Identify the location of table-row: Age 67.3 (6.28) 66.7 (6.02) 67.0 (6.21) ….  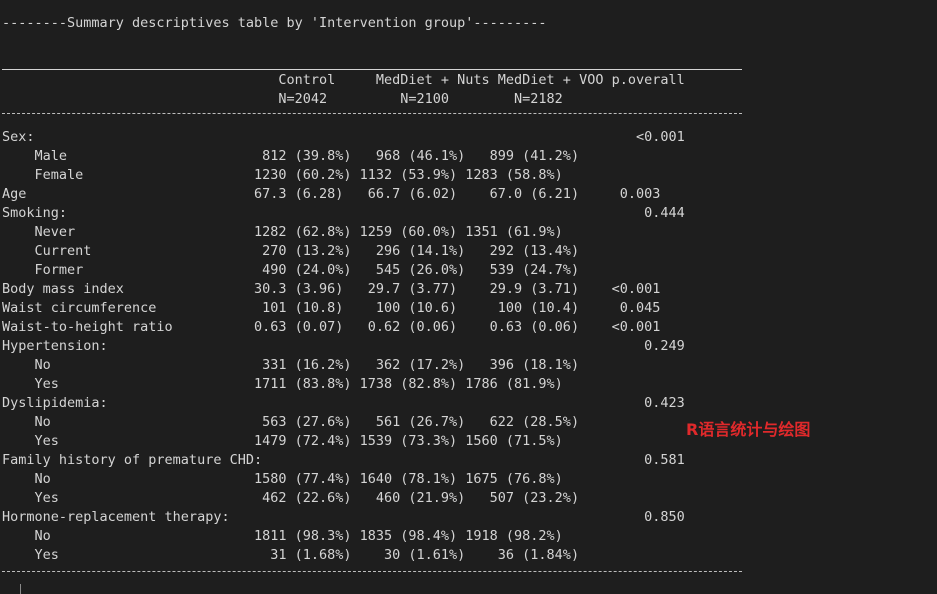
(331, 194).